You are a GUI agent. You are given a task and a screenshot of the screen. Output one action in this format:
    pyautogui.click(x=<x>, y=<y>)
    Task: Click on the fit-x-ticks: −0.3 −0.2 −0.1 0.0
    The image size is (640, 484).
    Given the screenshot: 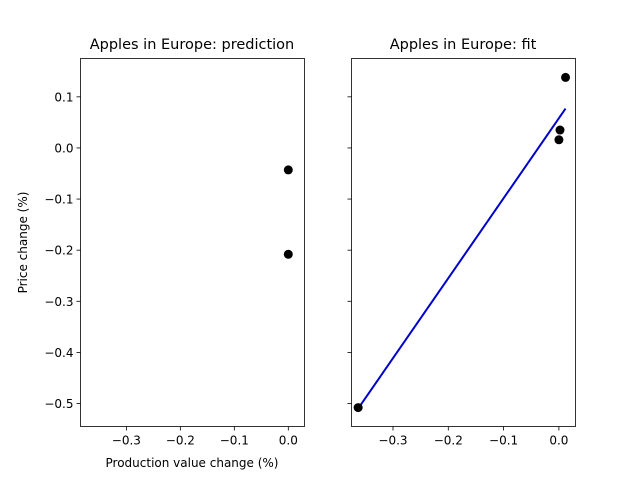 What is the action you would take?
    pyautogui.click(x=473, y=437)
    